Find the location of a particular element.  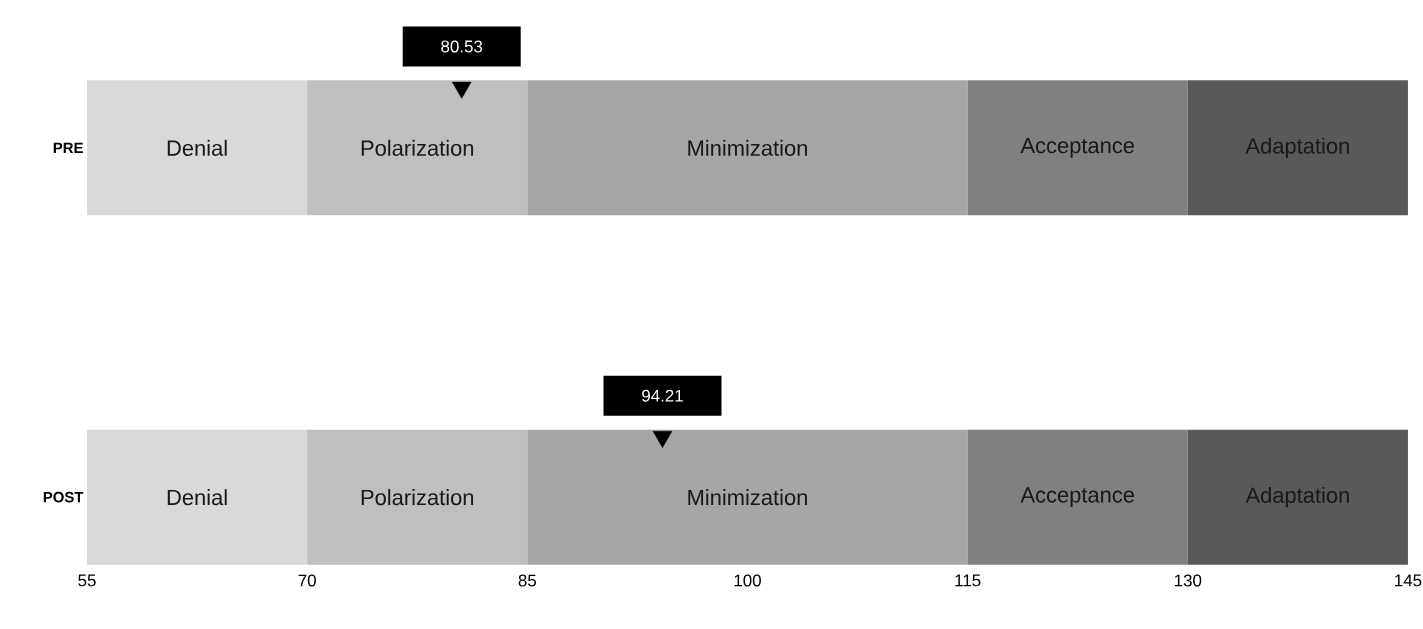

y-tick-label: POST is located at coordinates (63, 497).